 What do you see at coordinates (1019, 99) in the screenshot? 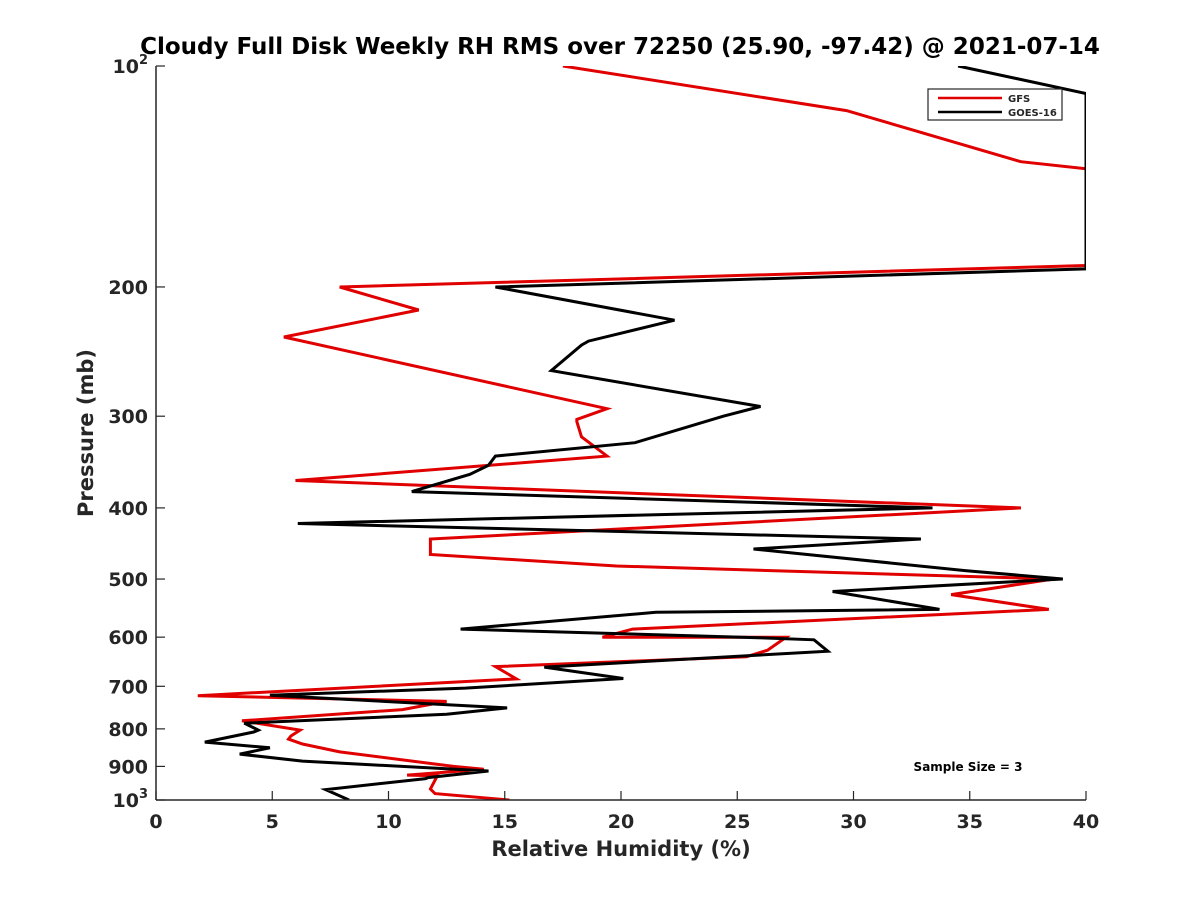
I see `legend-label-gfs: GFS` at bounding box center [1019, 99].